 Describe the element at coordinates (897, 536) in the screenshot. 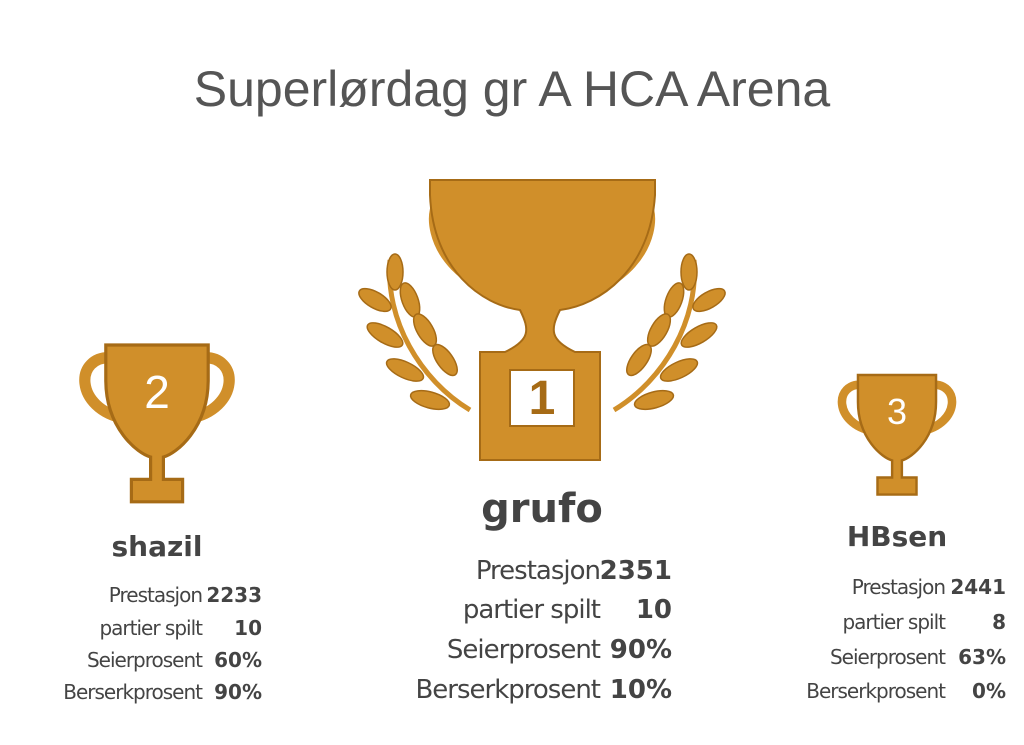

I see `player-name: HBsen` at that location.